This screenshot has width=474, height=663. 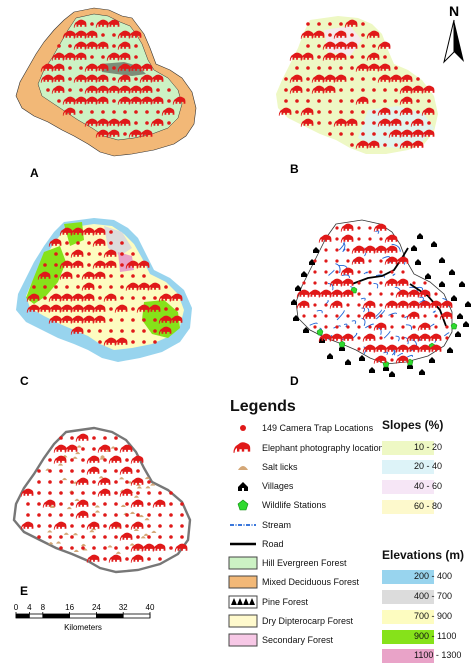 I want to click on camera-trap-dots-b, so click(x=357, y=84).